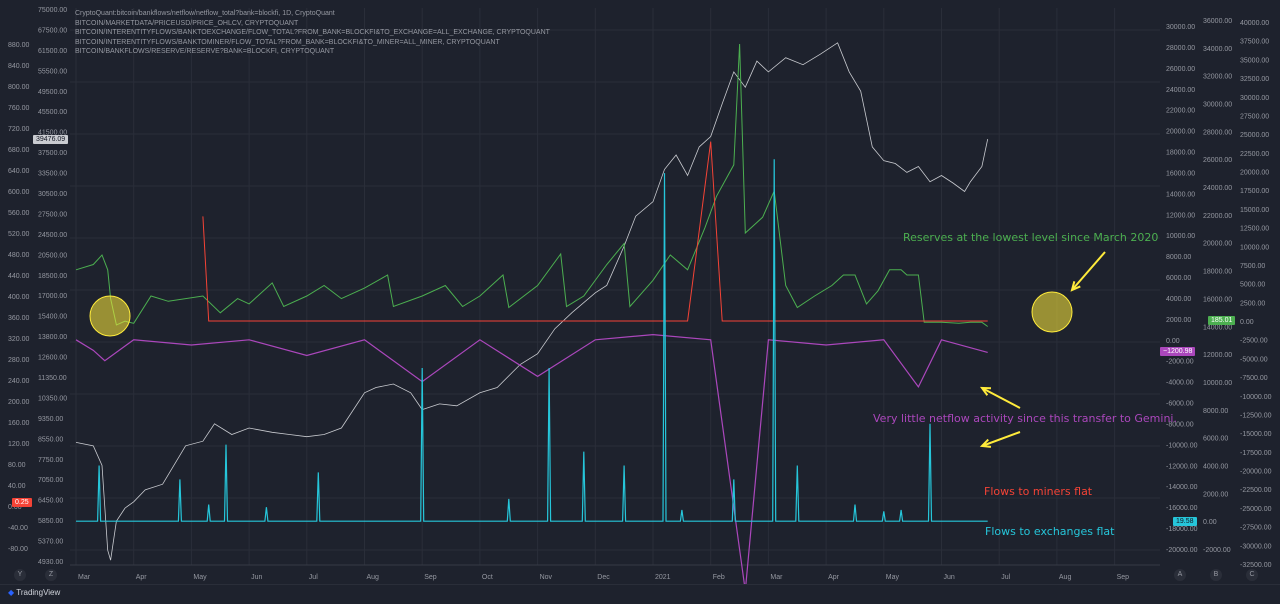 This screenshot has height=604, width=1280. Describe the element at coordinates (1252, 575) in the screenshot. I see `c-axis-control: C` at that location.